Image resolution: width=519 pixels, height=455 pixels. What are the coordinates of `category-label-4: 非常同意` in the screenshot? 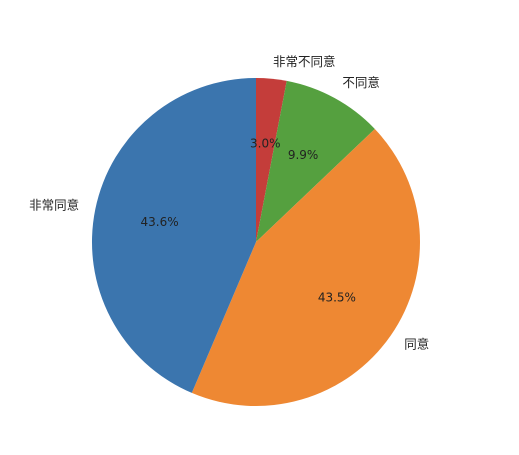 It's located at (54, 205).